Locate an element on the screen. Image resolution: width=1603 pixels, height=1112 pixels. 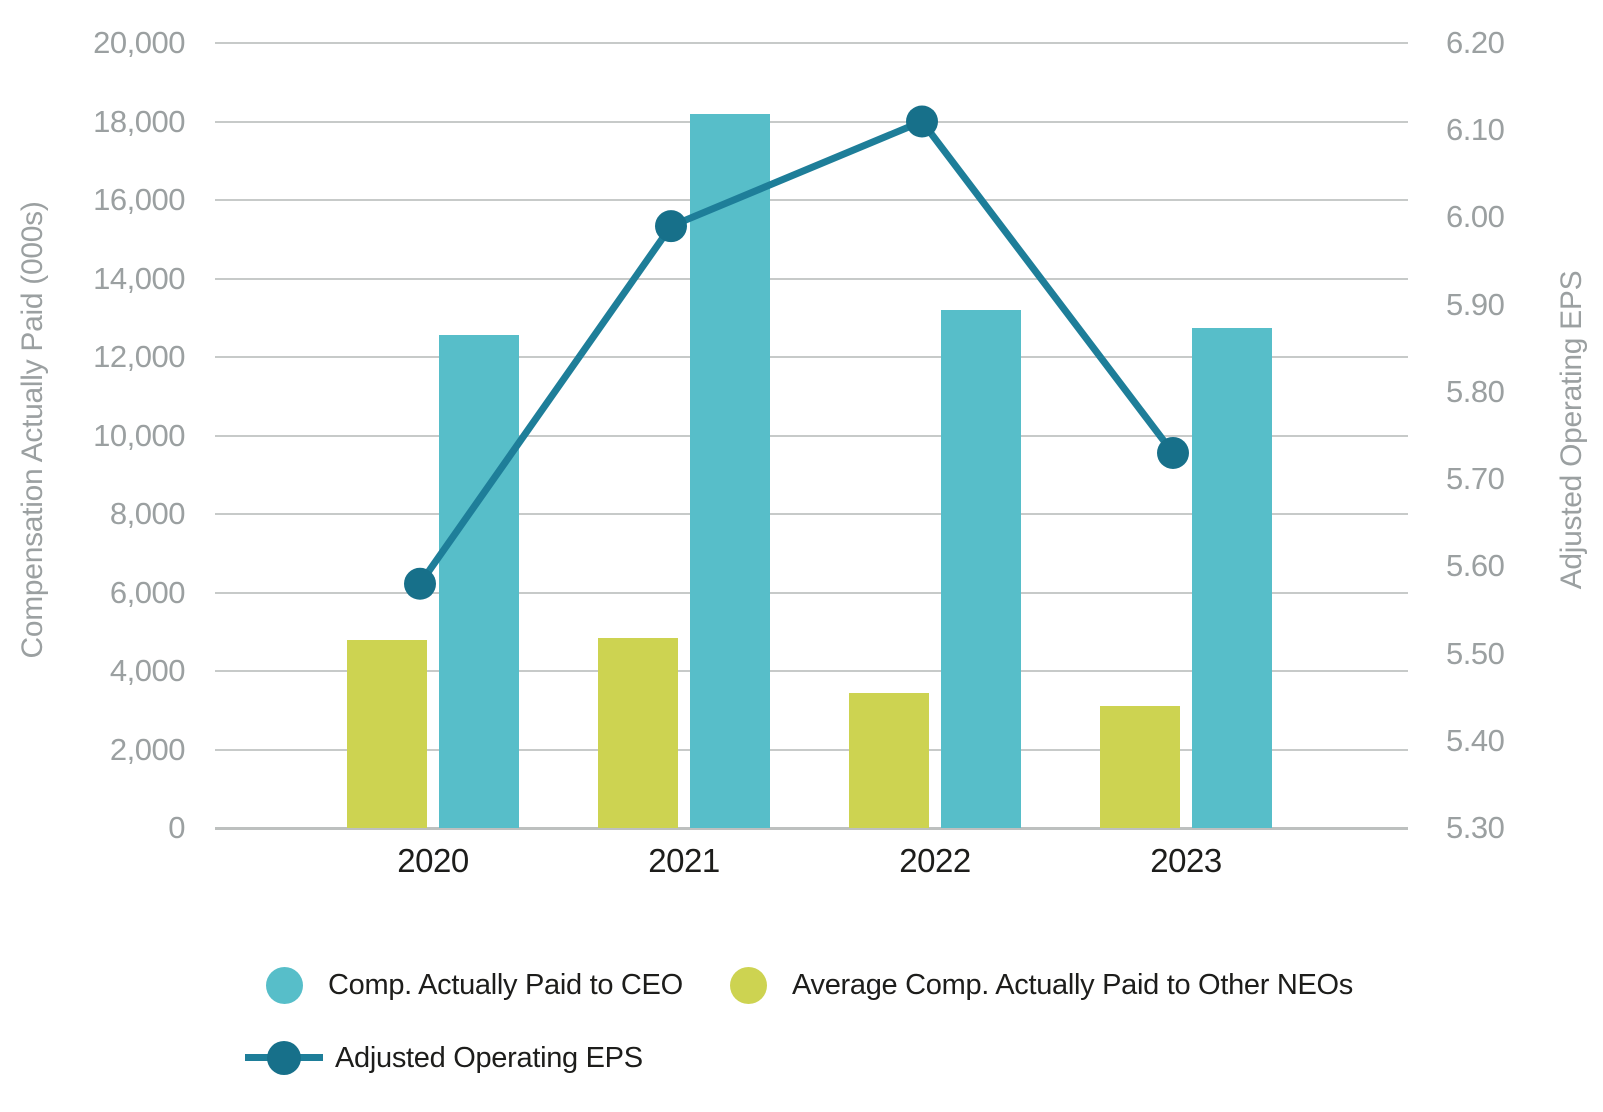
bar-ceo-2021 is located at coordinates (730, 470).